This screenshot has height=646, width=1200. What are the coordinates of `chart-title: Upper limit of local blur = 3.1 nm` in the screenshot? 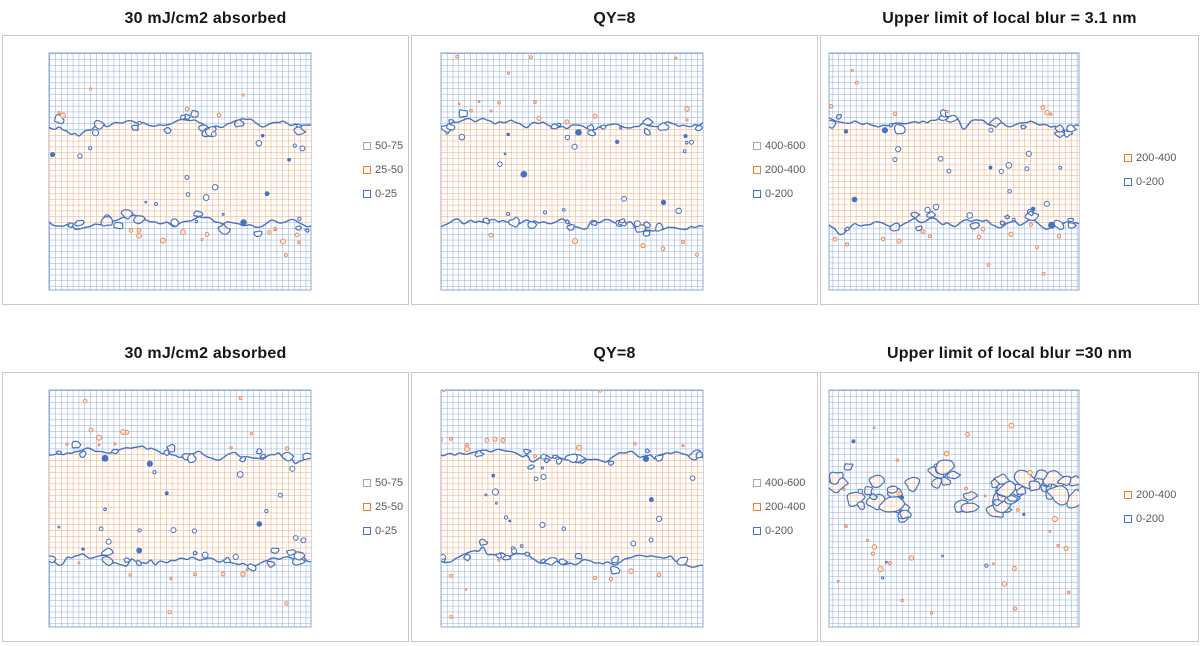 It's located at (1009, 18).